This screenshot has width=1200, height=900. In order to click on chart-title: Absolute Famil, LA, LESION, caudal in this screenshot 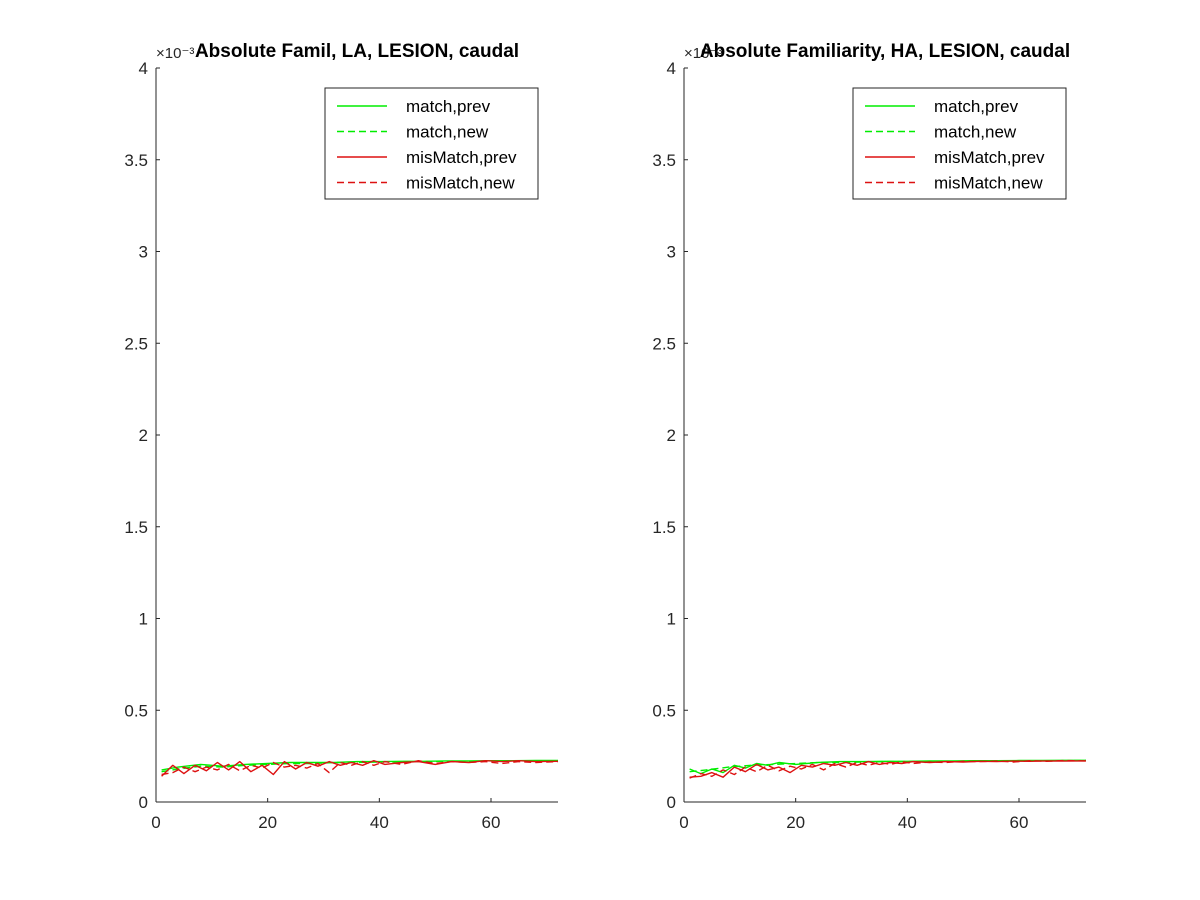, I will do `click(357, 51)`.